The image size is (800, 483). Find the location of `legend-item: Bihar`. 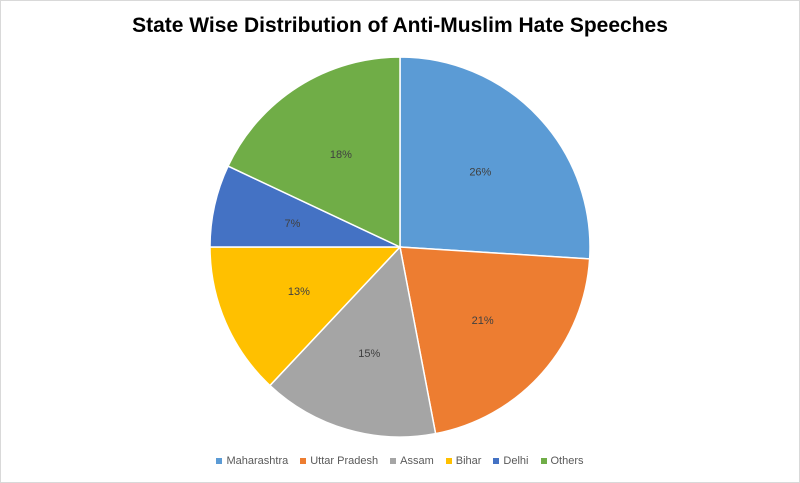

legend-item: Bihar is located at coordinates (463, 461).